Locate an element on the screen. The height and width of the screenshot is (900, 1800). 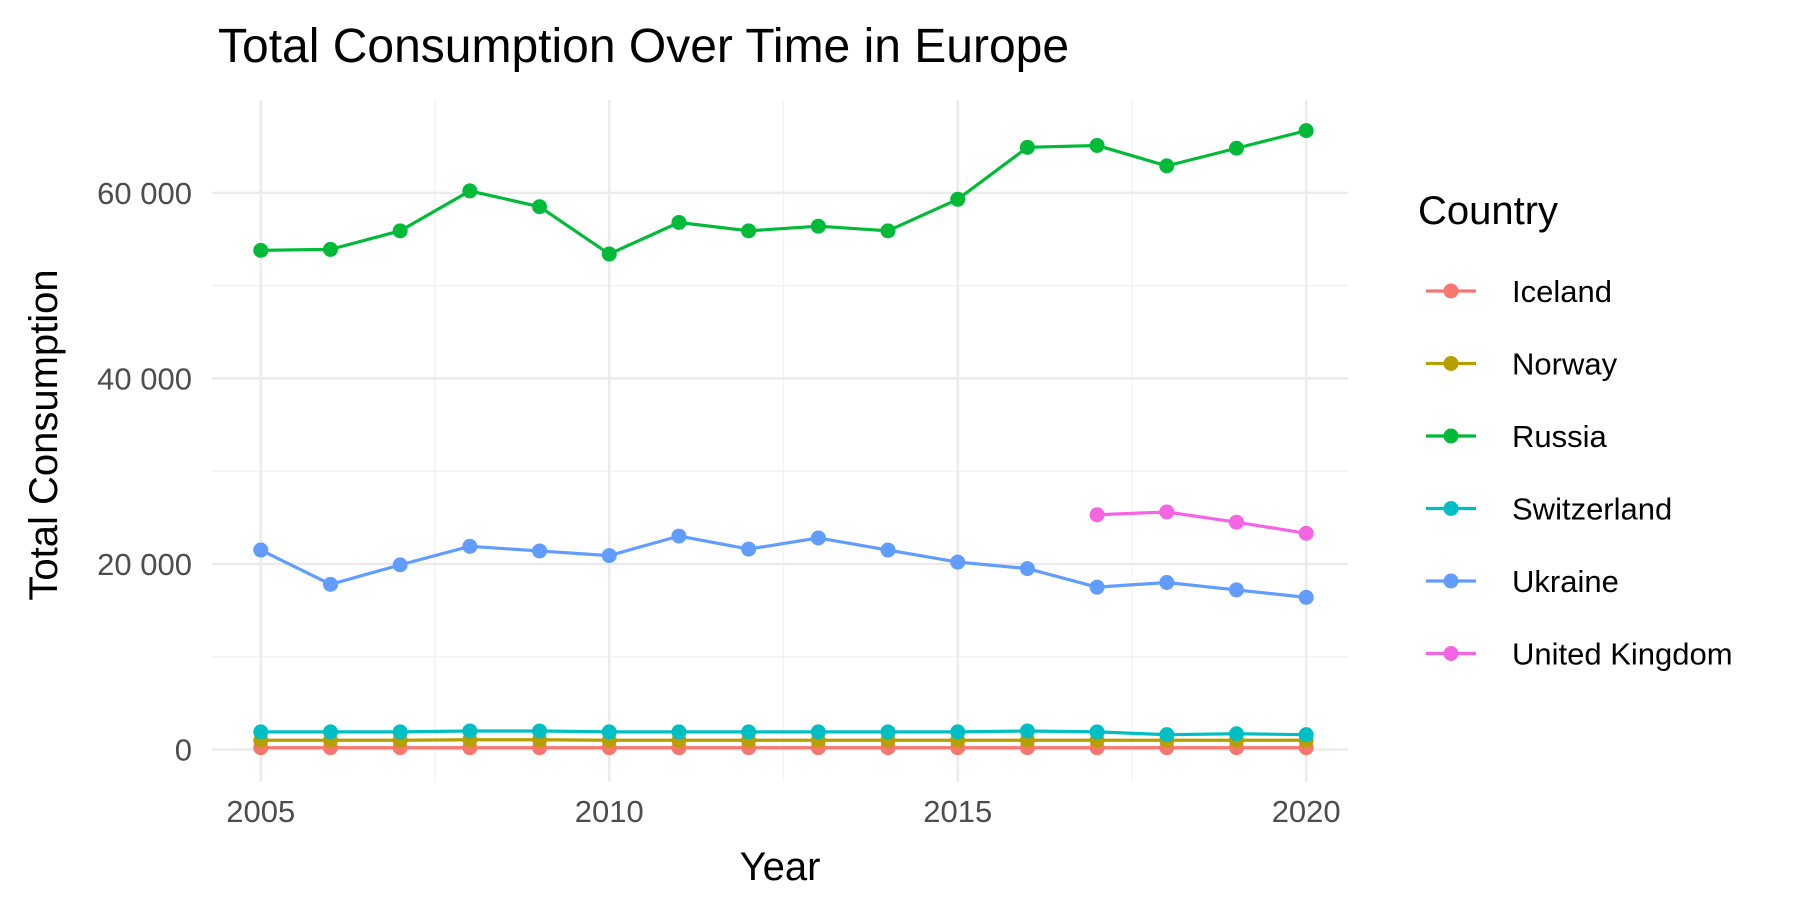
series-line-russia is located at coordinates (783, 192).